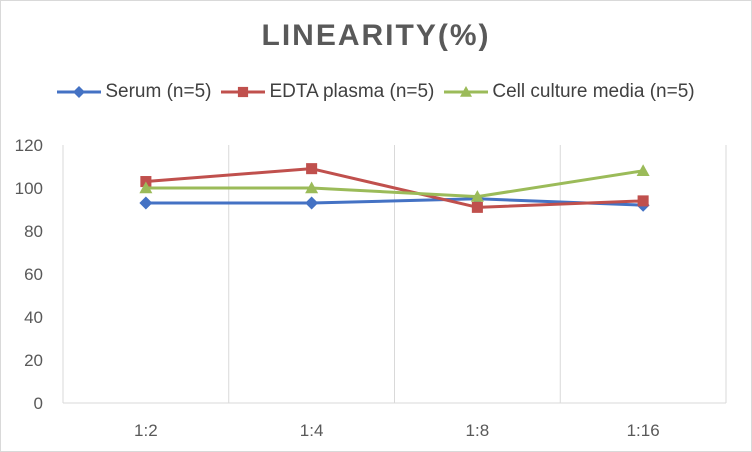  I want to click on y-tick-label: 120, so click(29, 145).